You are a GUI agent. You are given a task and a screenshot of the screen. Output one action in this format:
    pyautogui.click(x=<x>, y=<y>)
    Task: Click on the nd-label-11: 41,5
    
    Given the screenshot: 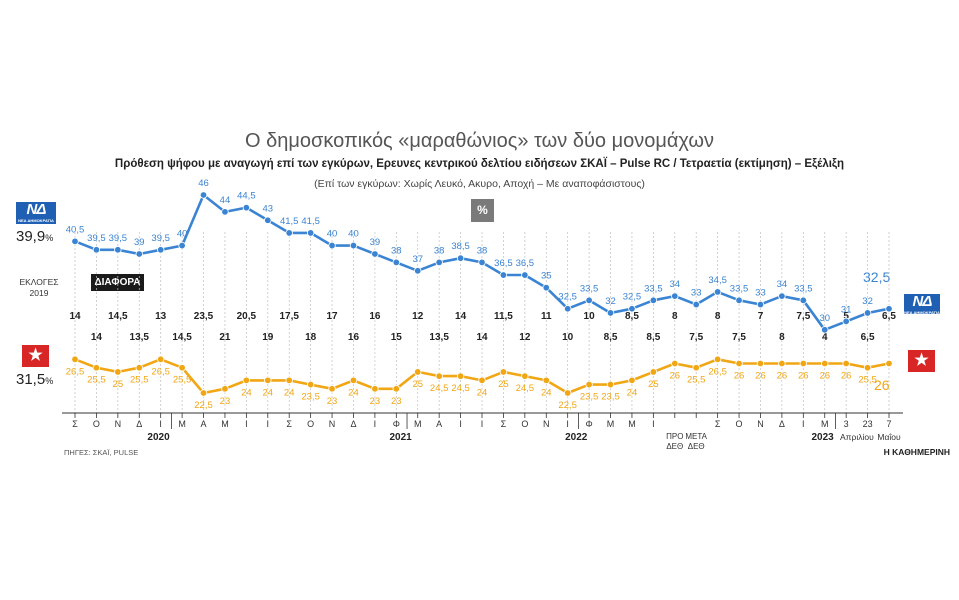 What is the action you would take?
    pyautogui.click(x=310, y=221)
    